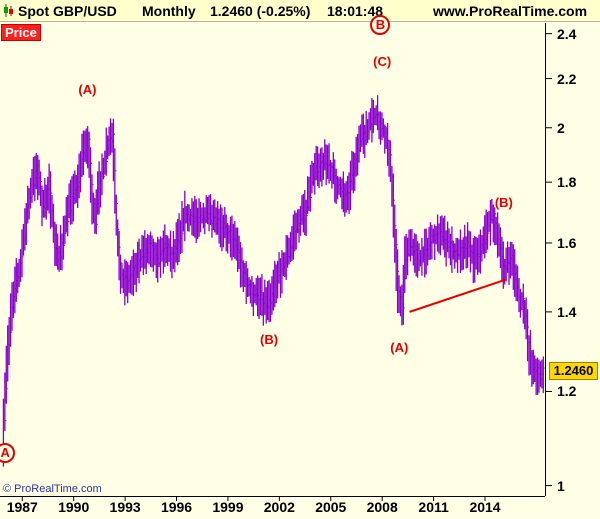 Image resolution: width=600 pixels, height=519 pixels. Describe the element at coordinates (21, 32) in the screenshot. I see `price-panel-label: Price` at that location.